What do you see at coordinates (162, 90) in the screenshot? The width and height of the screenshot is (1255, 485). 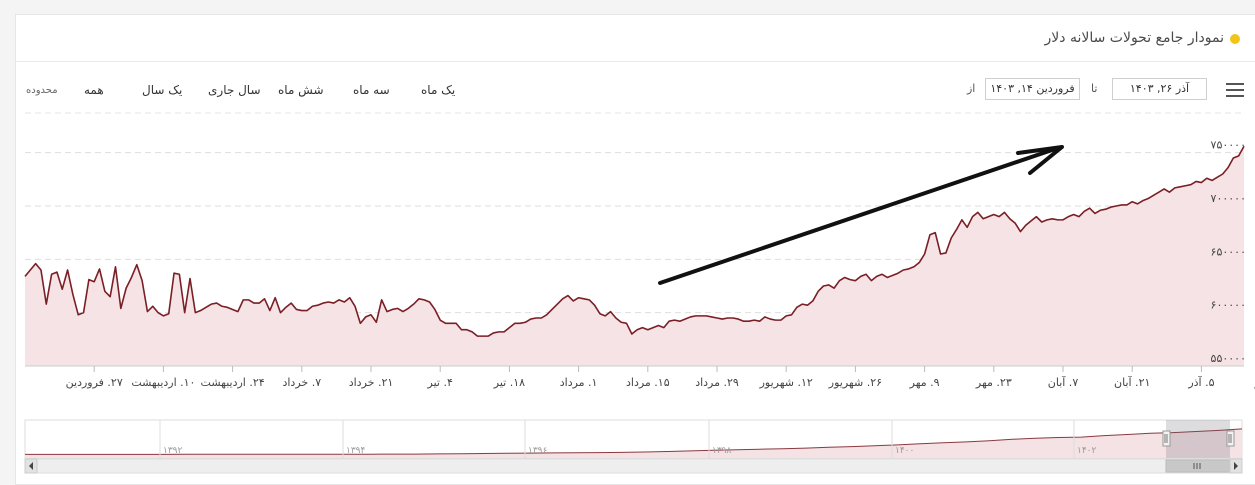 I see `range-button-one-year: یک سال` at bounding box center [162, 90].